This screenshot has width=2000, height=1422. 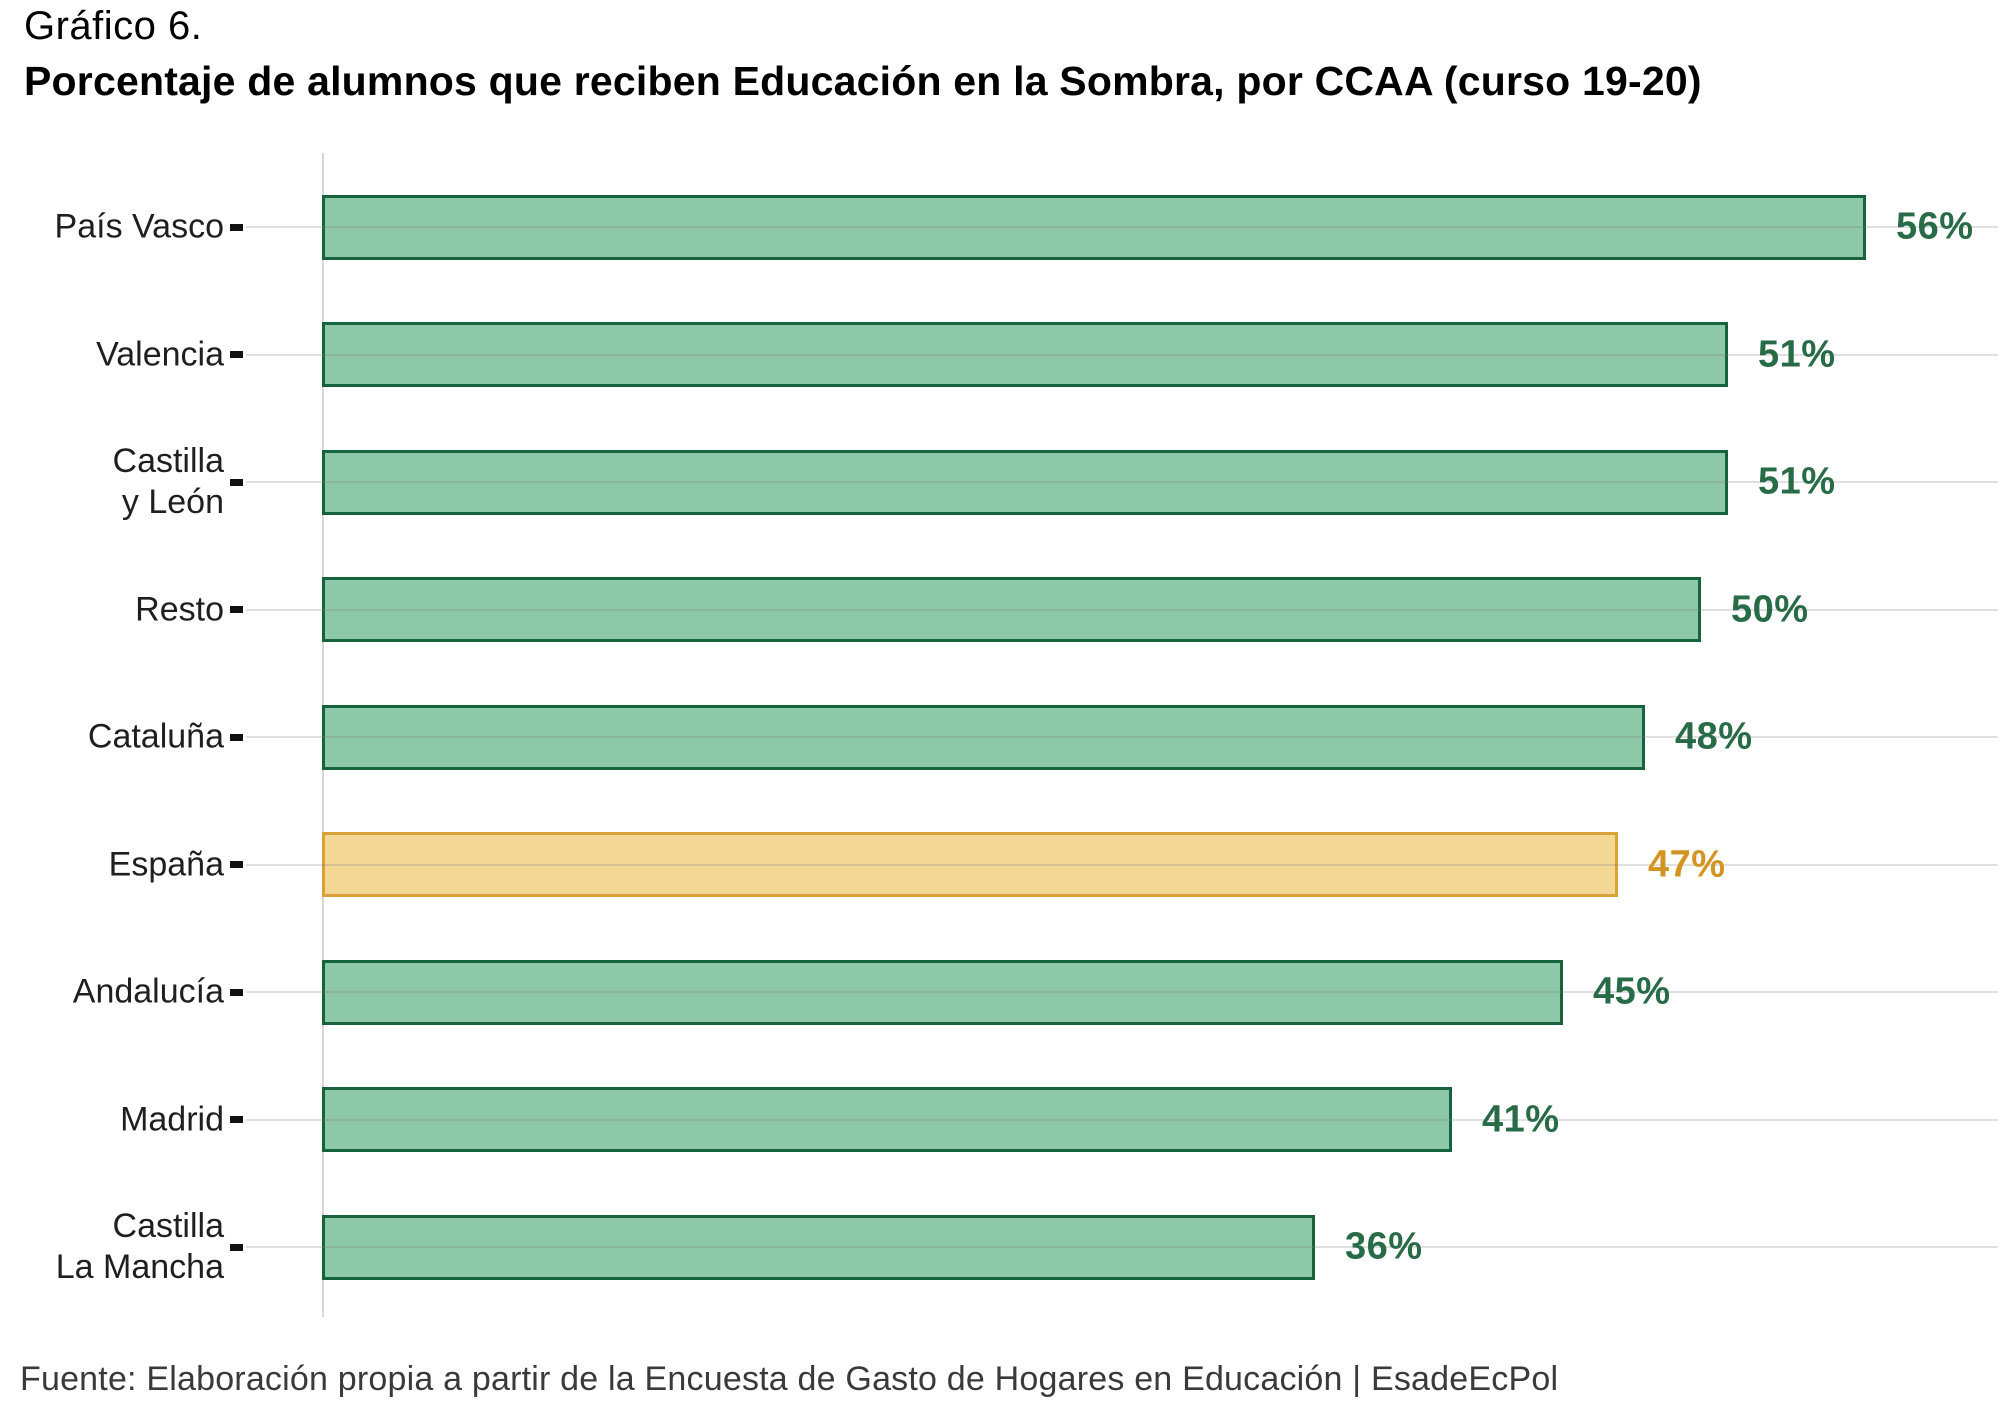 I want to click on category-label: País Vasco, so click(x=139, y=226).